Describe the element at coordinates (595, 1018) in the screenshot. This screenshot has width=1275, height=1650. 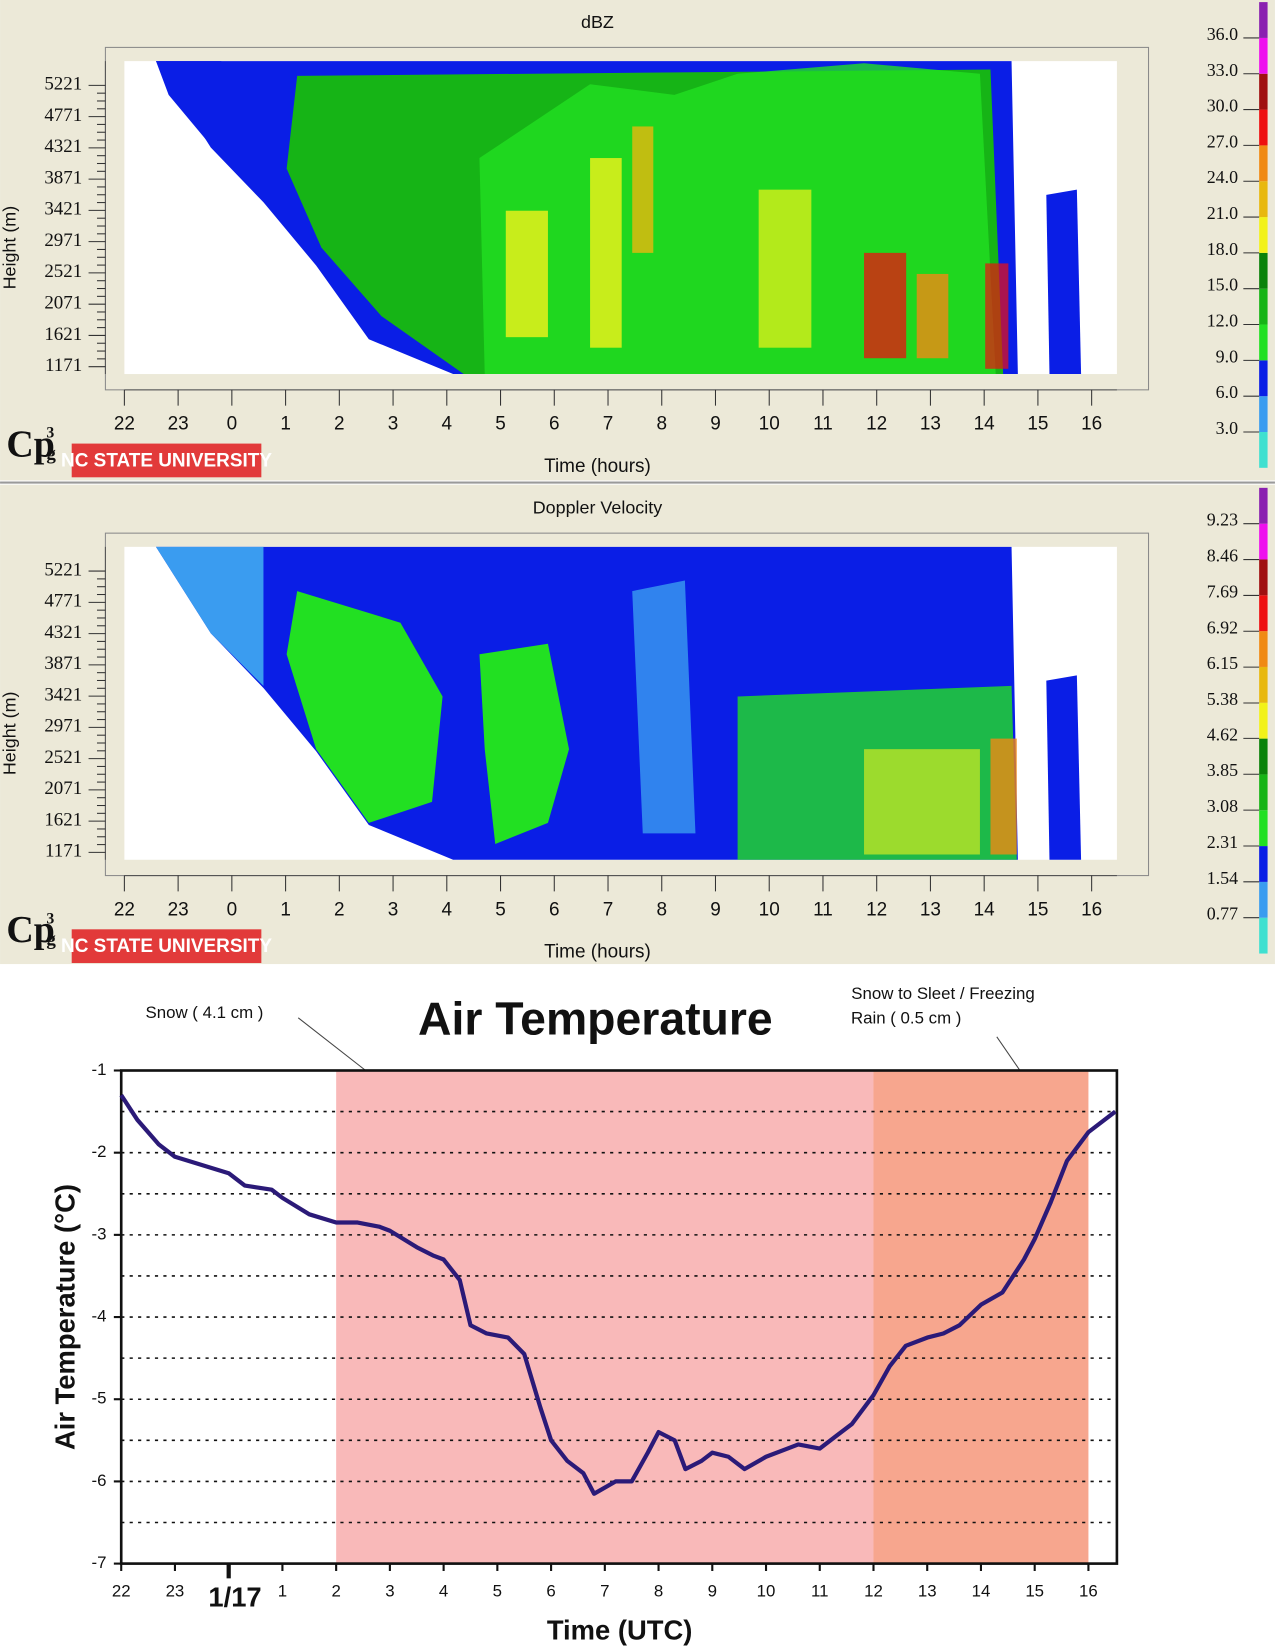
I see `chart-title: Air Temperature` at that location.